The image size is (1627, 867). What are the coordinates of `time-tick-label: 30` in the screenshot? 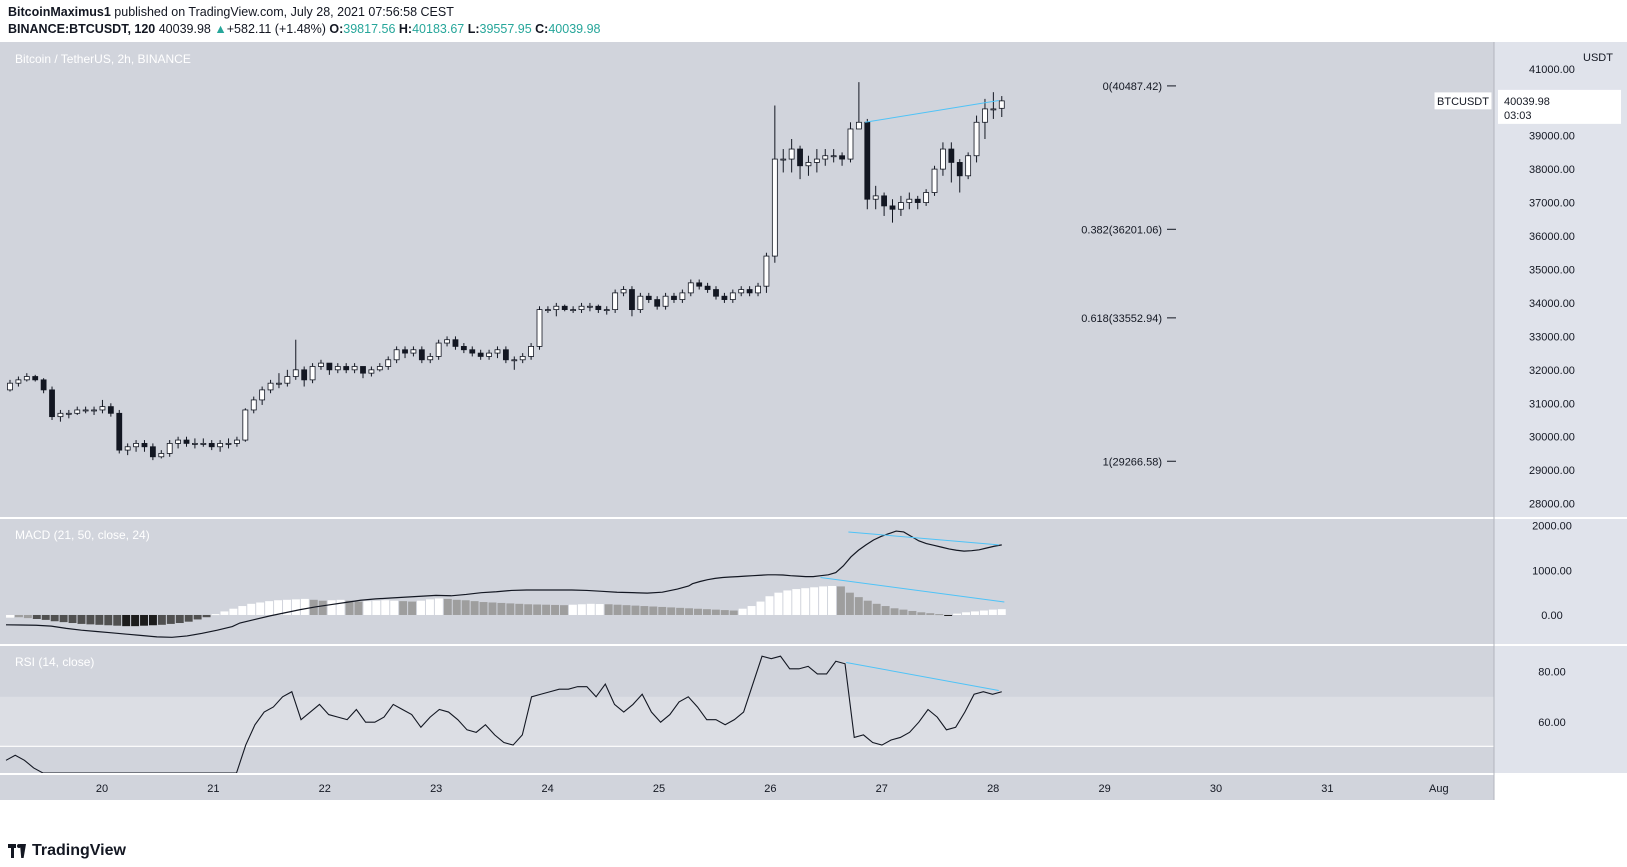 It's located at (1216, 789).